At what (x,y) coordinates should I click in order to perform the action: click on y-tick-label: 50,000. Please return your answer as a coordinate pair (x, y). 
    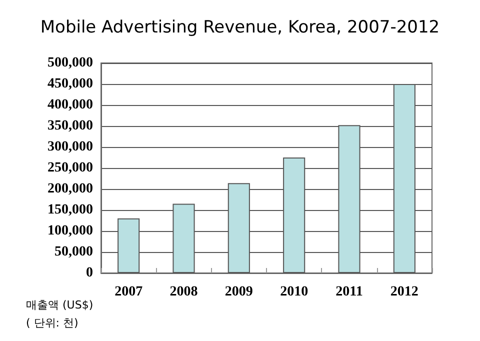
    Looking at the image, I should click on (73, 252).